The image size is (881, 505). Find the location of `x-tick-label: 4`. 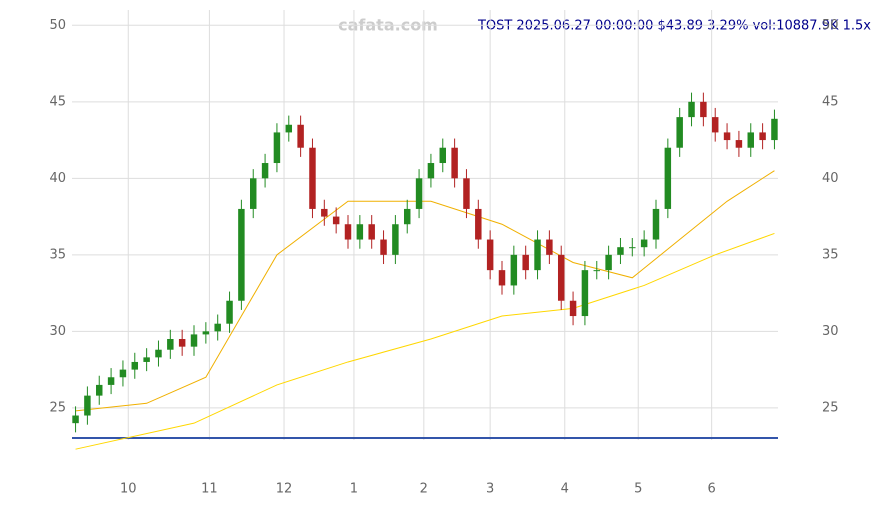

x-tick-label: 4 is located at coordinates (565, 489).